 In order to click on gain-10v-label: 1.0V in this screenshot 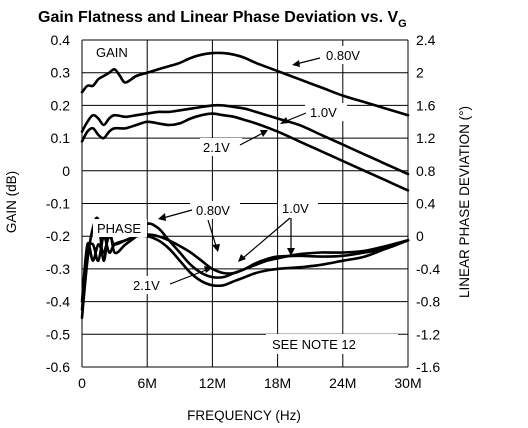, I will do `click(323, 112)`.